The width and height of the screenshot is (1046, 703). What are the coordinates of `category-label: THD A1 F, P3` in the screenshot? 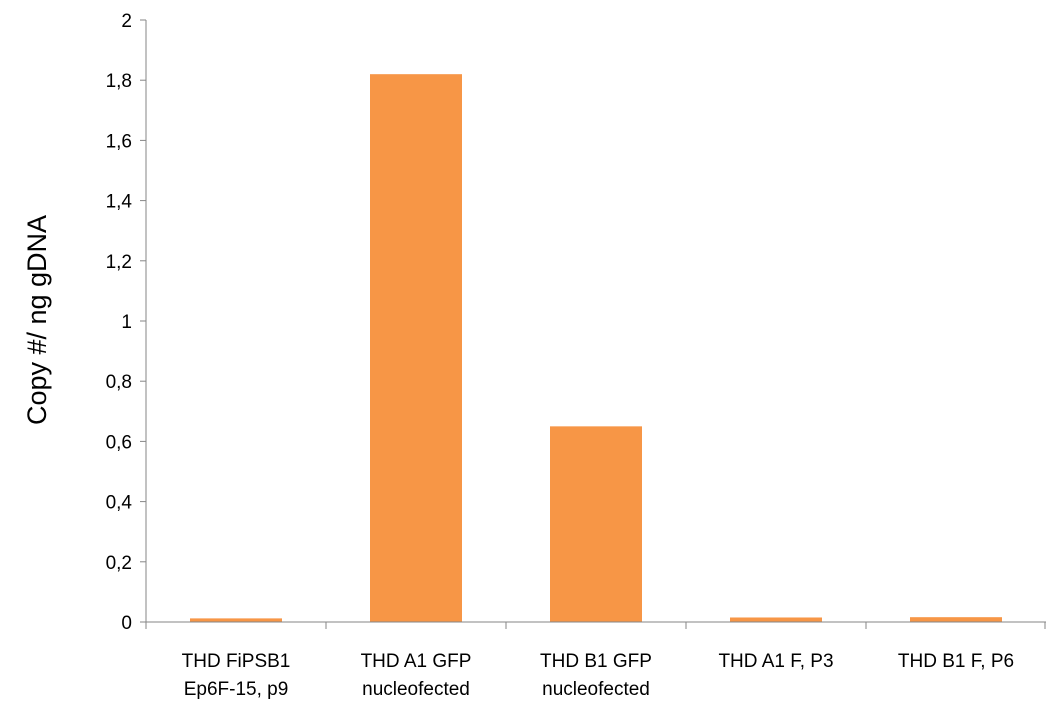 It's located at (775, 661).